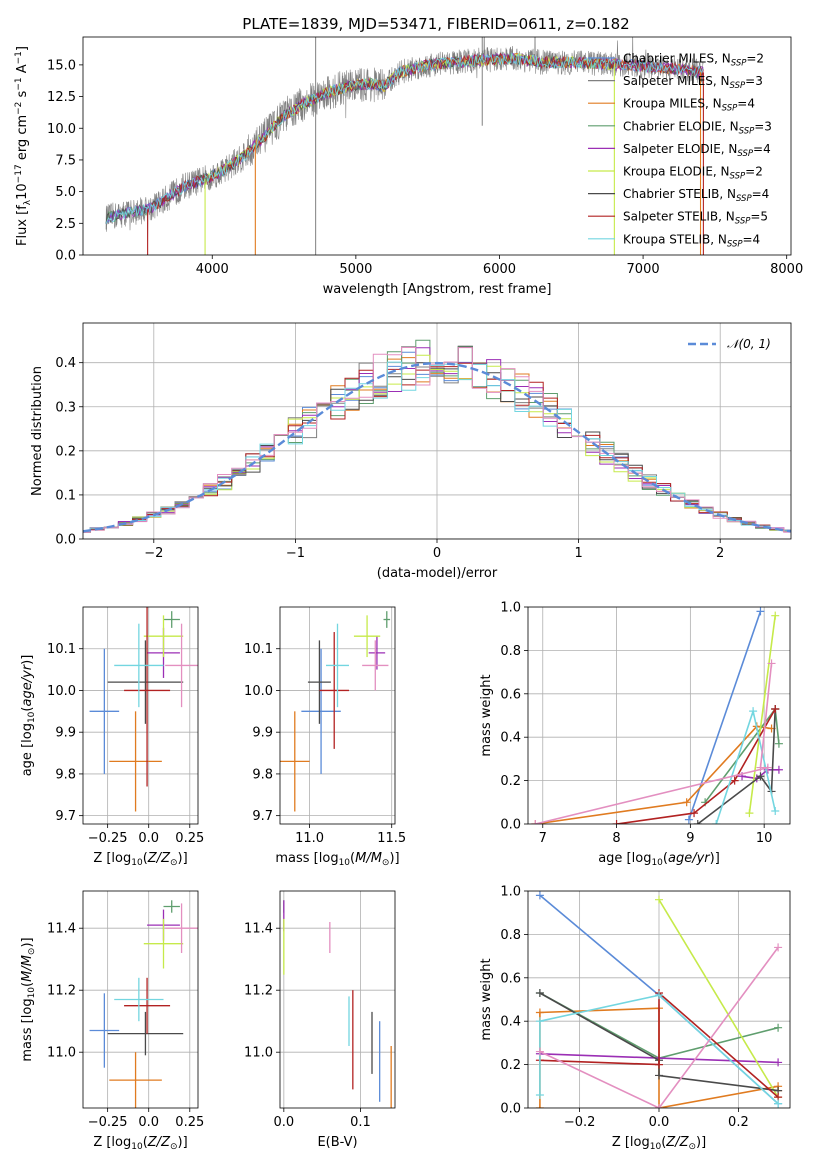 Image resolution: width=819 pixels, height=1170 pixels. Describe the element at coordinates (258, 649) in the screenshot. I see `y-tick-label: 10.1` at that location.